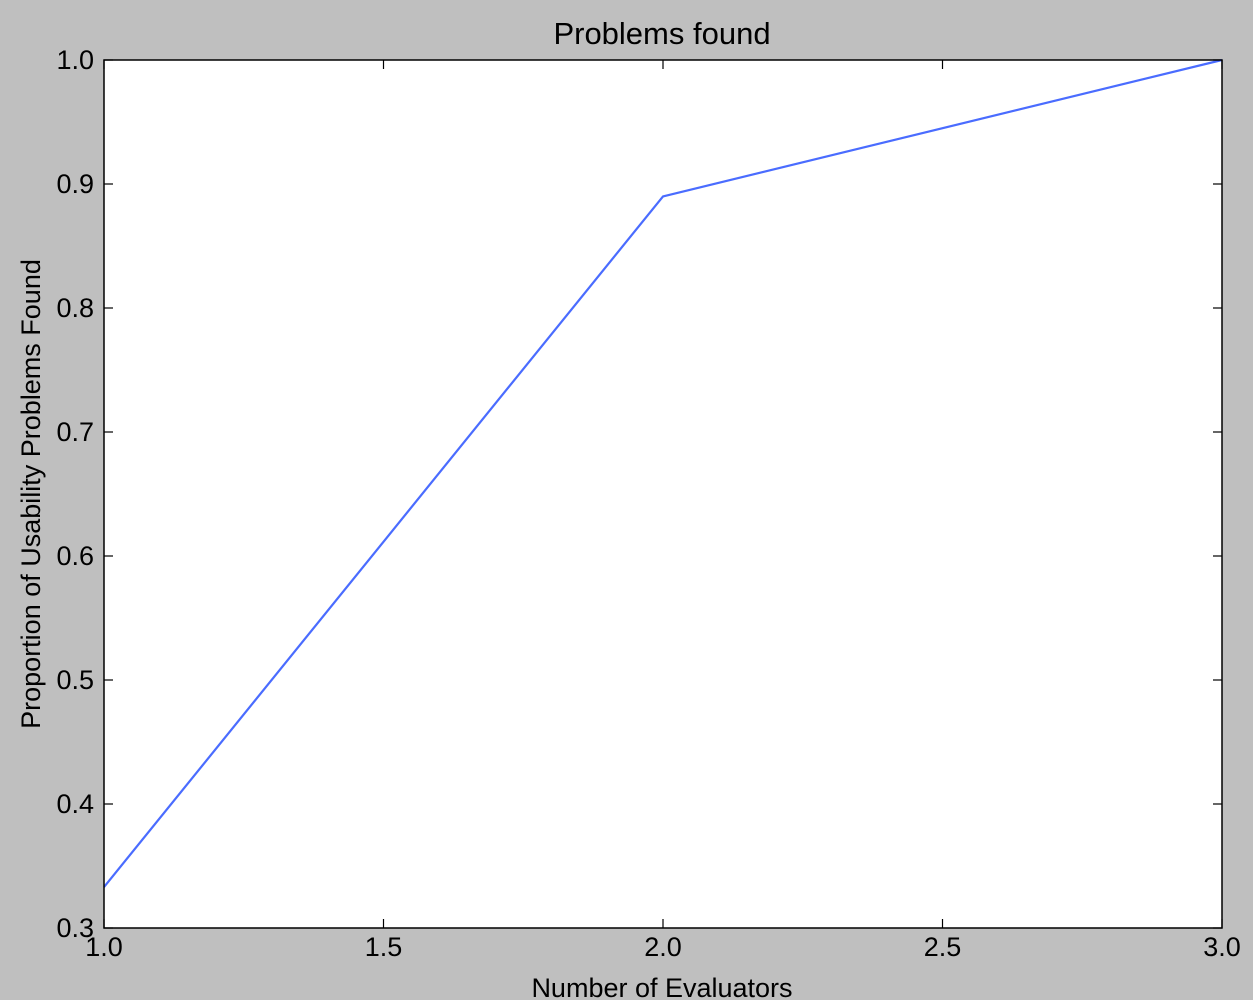 The image size is (1253, 1005). Describe the element at coordinates (75, 184) in the screenshot. I see `y-tick-label: 0.9` at that location.